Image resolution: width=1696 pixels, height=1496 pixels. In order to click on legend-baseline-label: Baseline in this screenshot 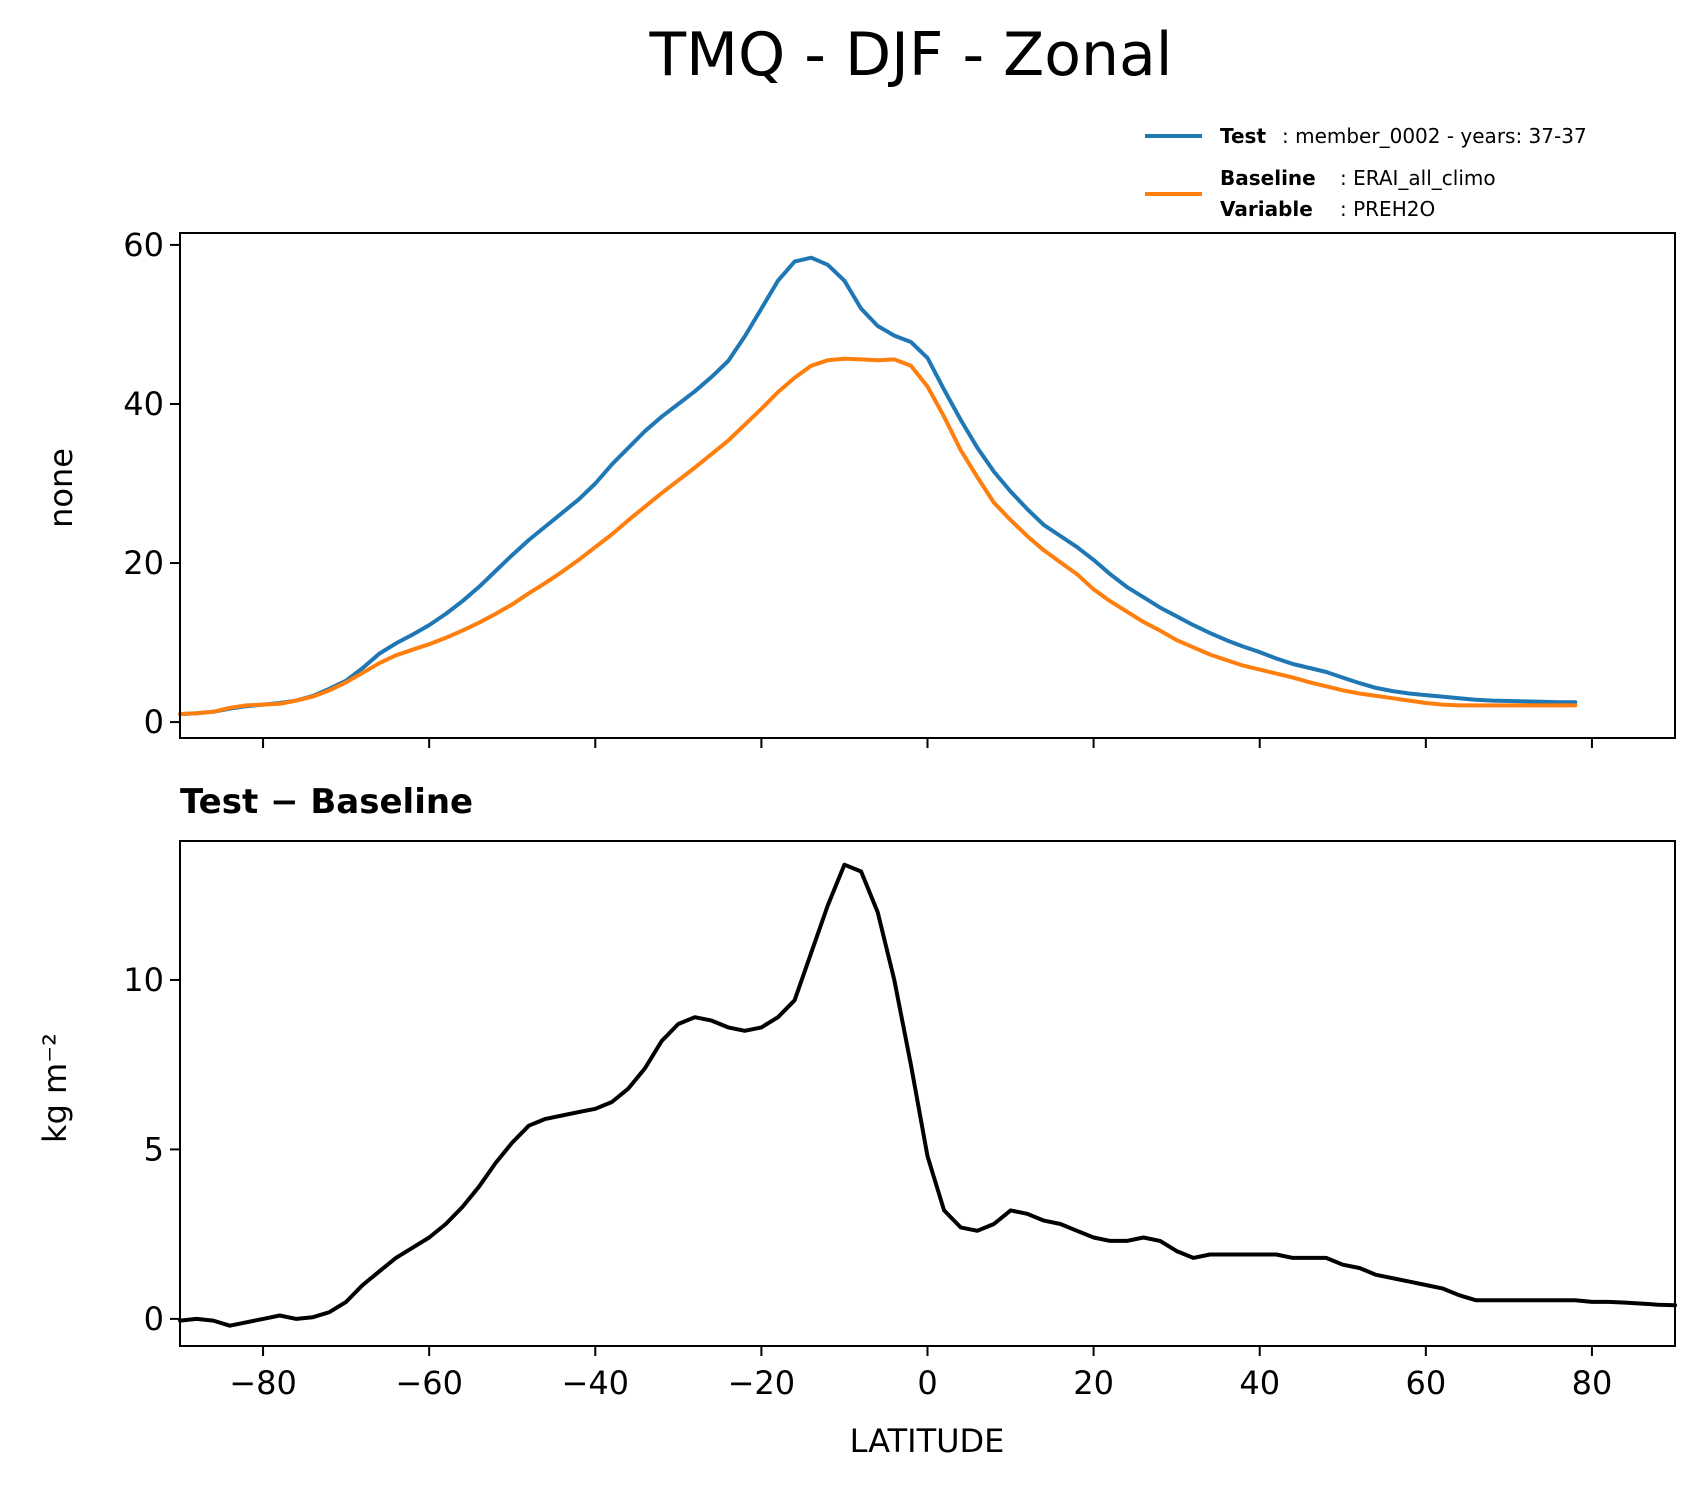, I will do `click(1268, 178)`.